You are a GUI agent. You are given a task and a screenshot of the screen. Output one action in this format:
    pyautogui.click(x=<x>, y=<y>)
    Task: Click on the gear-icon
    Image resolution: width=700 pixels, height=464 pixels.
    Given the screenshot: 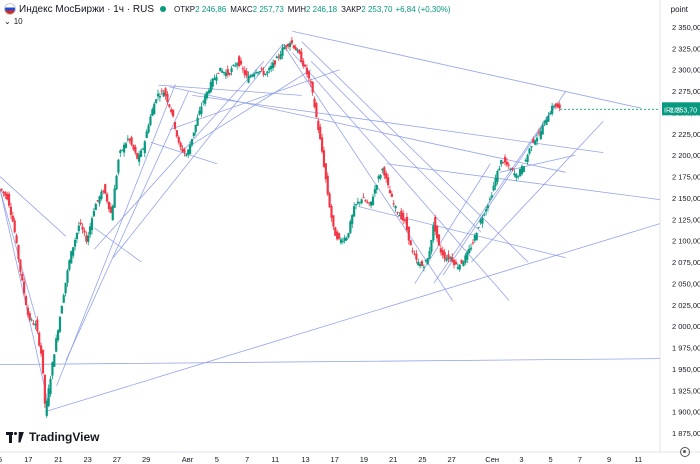 What is the action you would take?
    pyautogui.click(x=685, y=452)
    